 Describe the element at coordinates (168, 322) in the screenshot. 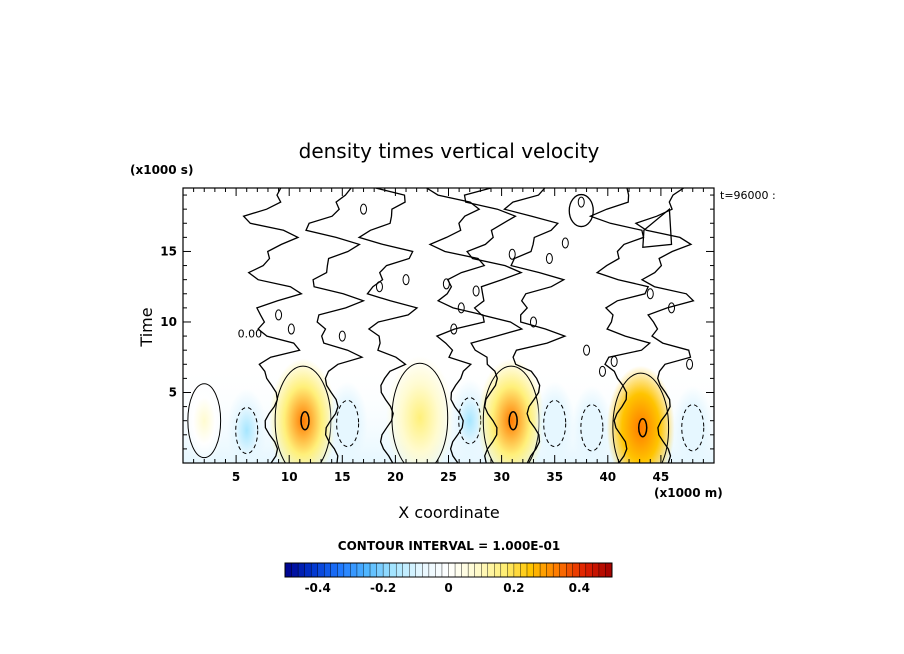

I see `y-tick-label: 10` at that location.